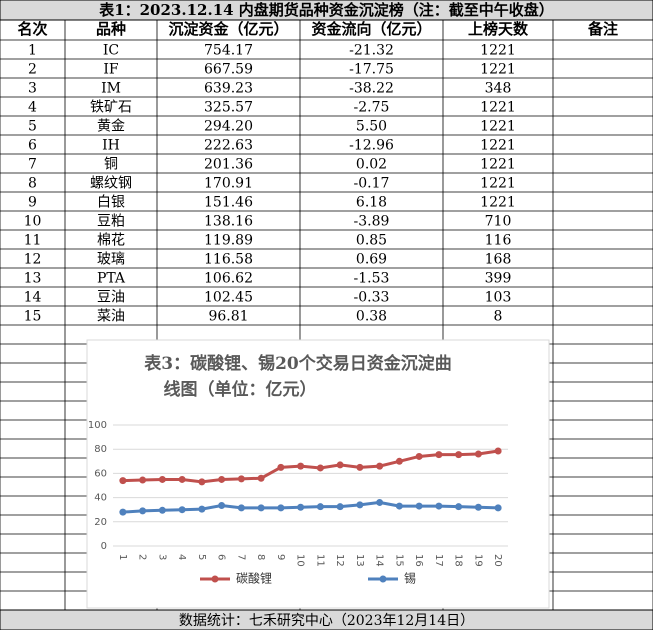 The width and height of the screenshot is (653, 630). Describe the element at coordinates (477, 560) in the screenshot. I see `x-tick-label: 19` at that location.